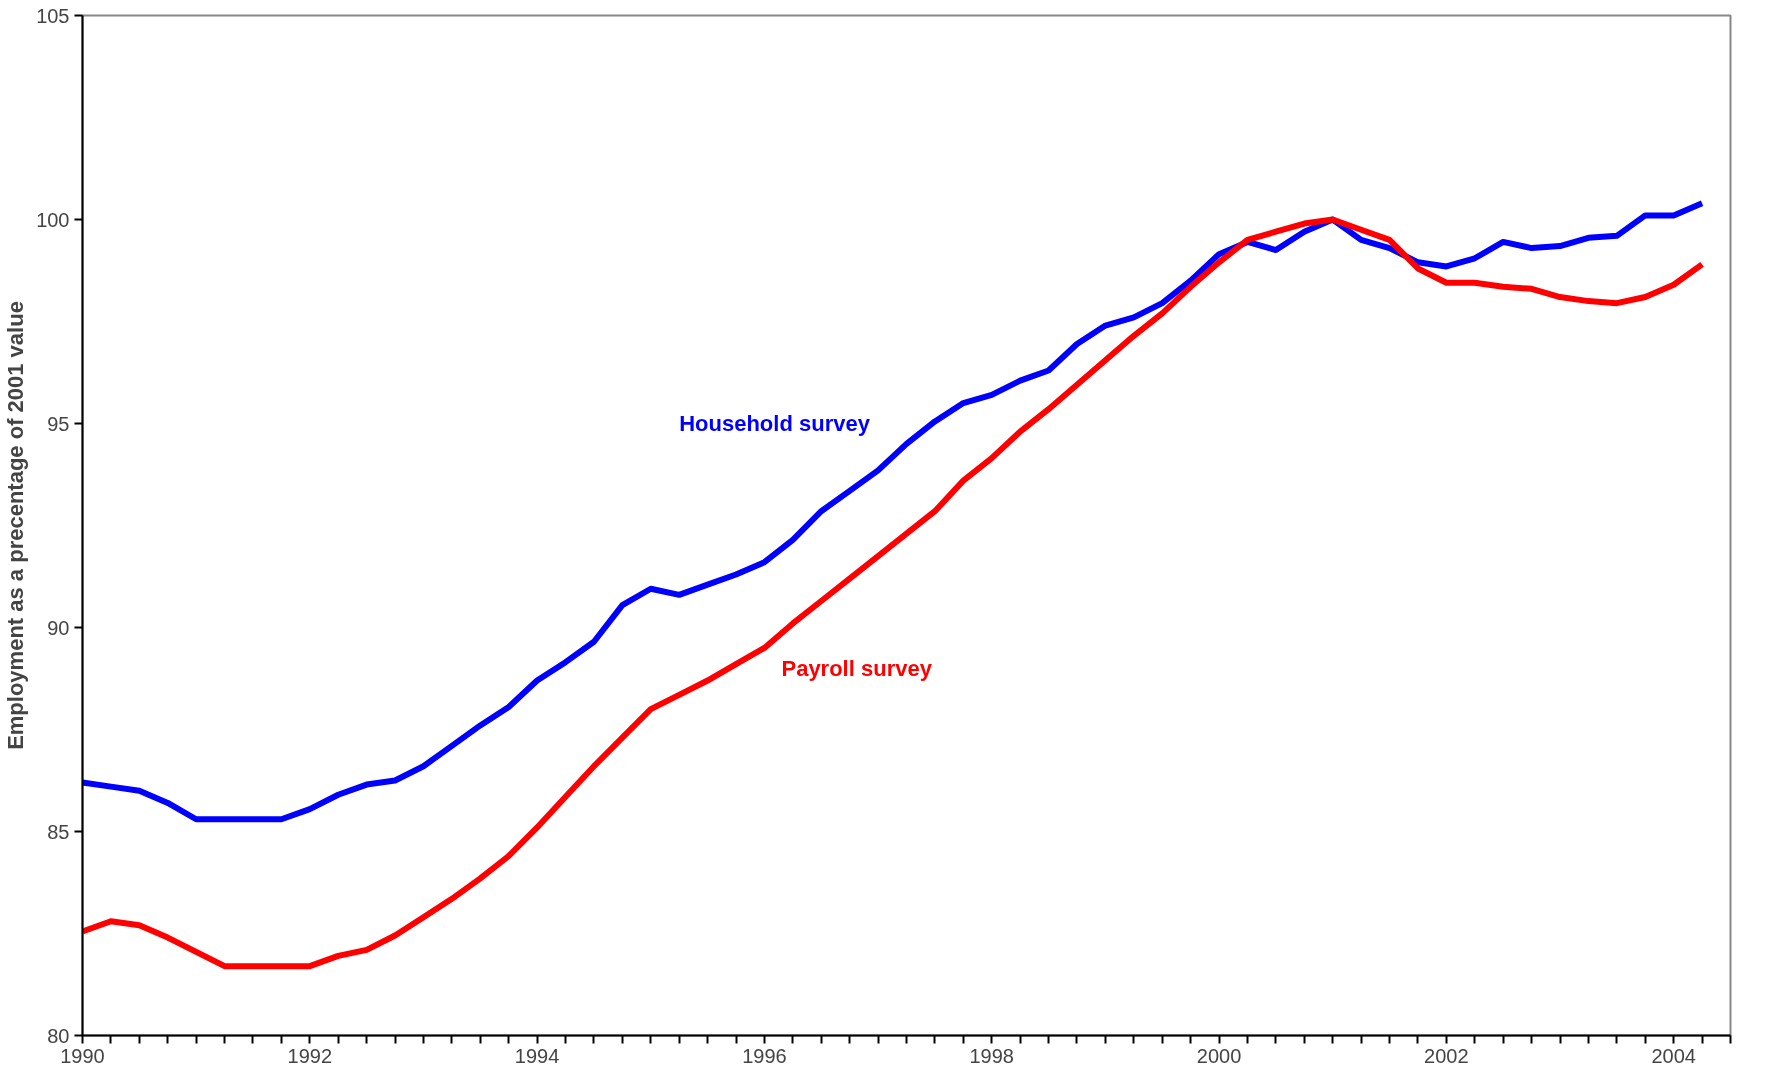 The height and width of the screenshot is (1075, 1769). What do you see at coordinates (53, 15) in the screenshot?
I see `y-tick-label: 105` at bounding box center [53, 15].